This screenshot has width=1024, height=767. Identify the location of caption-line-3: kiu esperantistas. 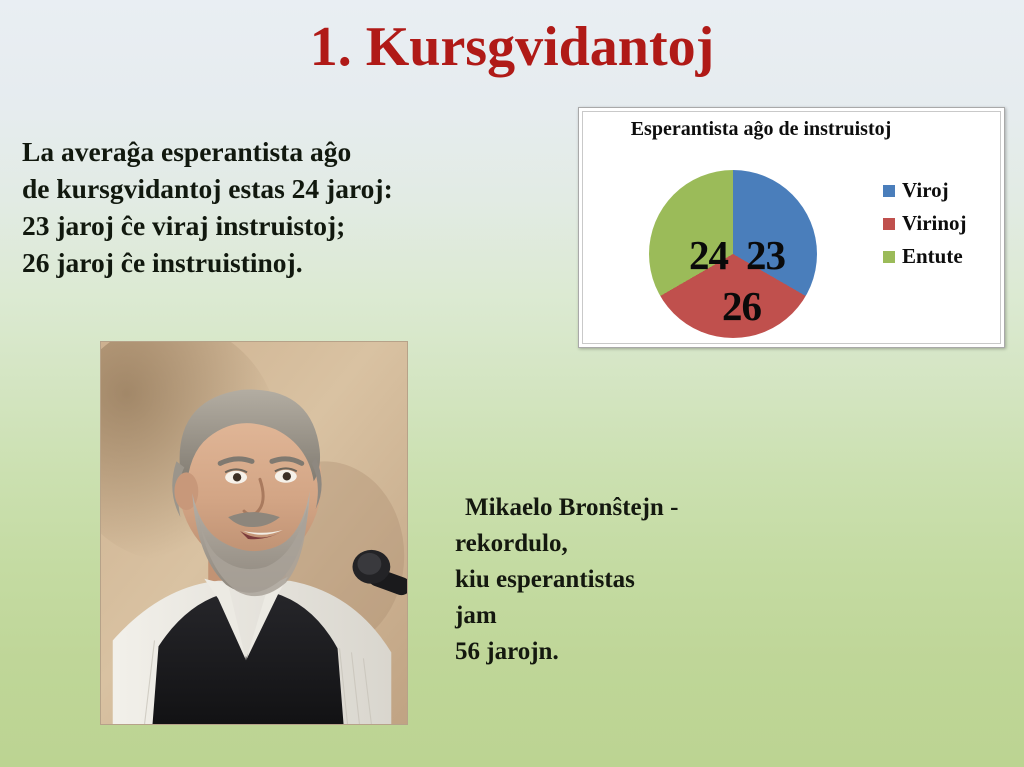
(545, 579).